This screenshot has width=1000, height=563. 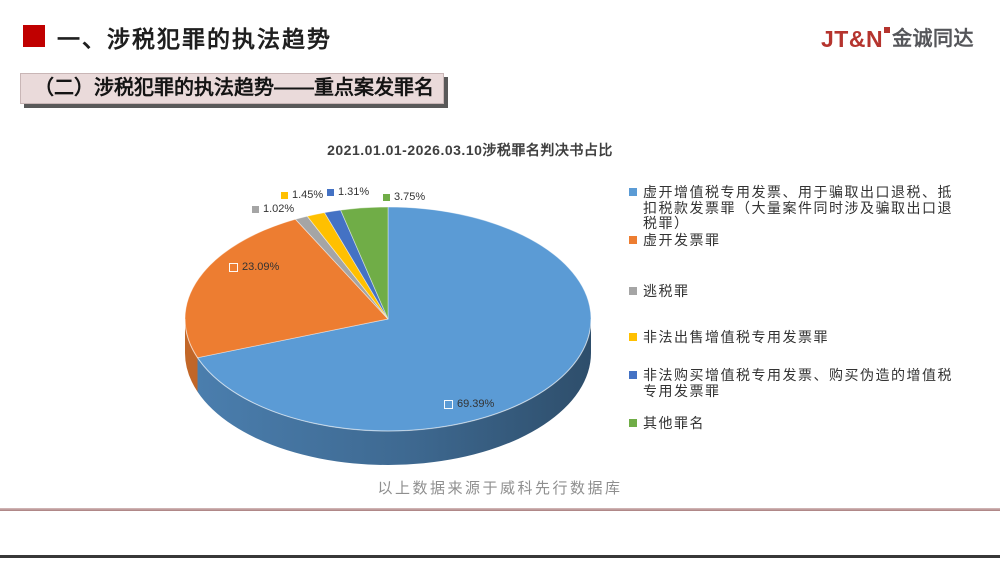 What do you see at coordinates (194, 39) in the screenshot?
I see `page-title: 一、涉税犯罪的执法趋势` at bounding box center [194, 39].